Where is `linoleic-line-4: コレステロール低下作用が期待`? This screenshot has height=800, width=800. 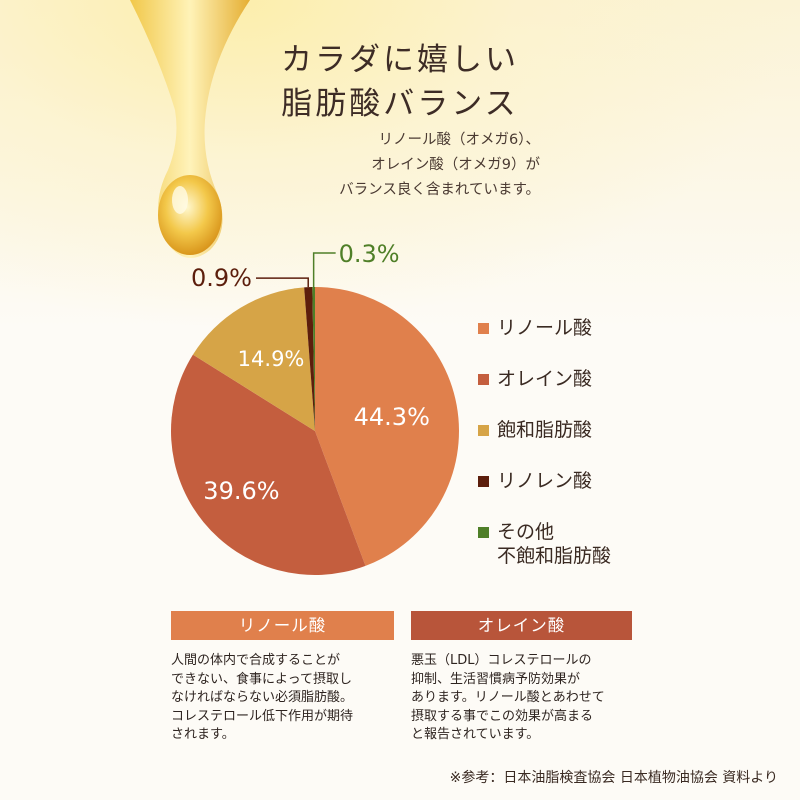 linoleic-line-4: コレステロール低下作用が期待 is located at coordinates (262, 716).